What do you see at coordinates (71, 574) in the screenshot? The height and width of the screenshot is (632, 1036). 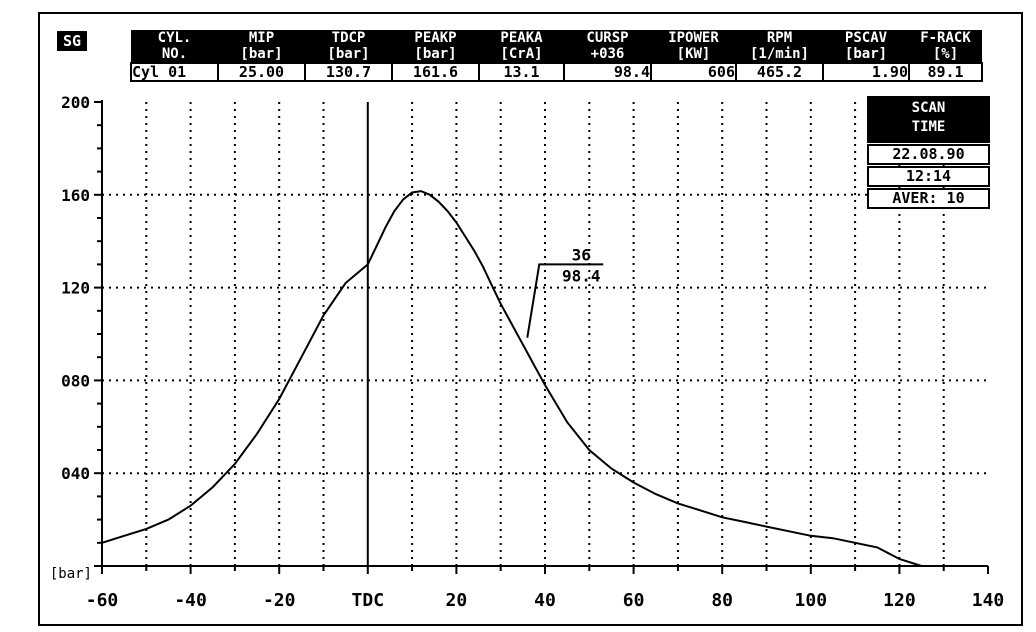 I see `y-axis-label: [bar]` at bounding box center [71, 574].